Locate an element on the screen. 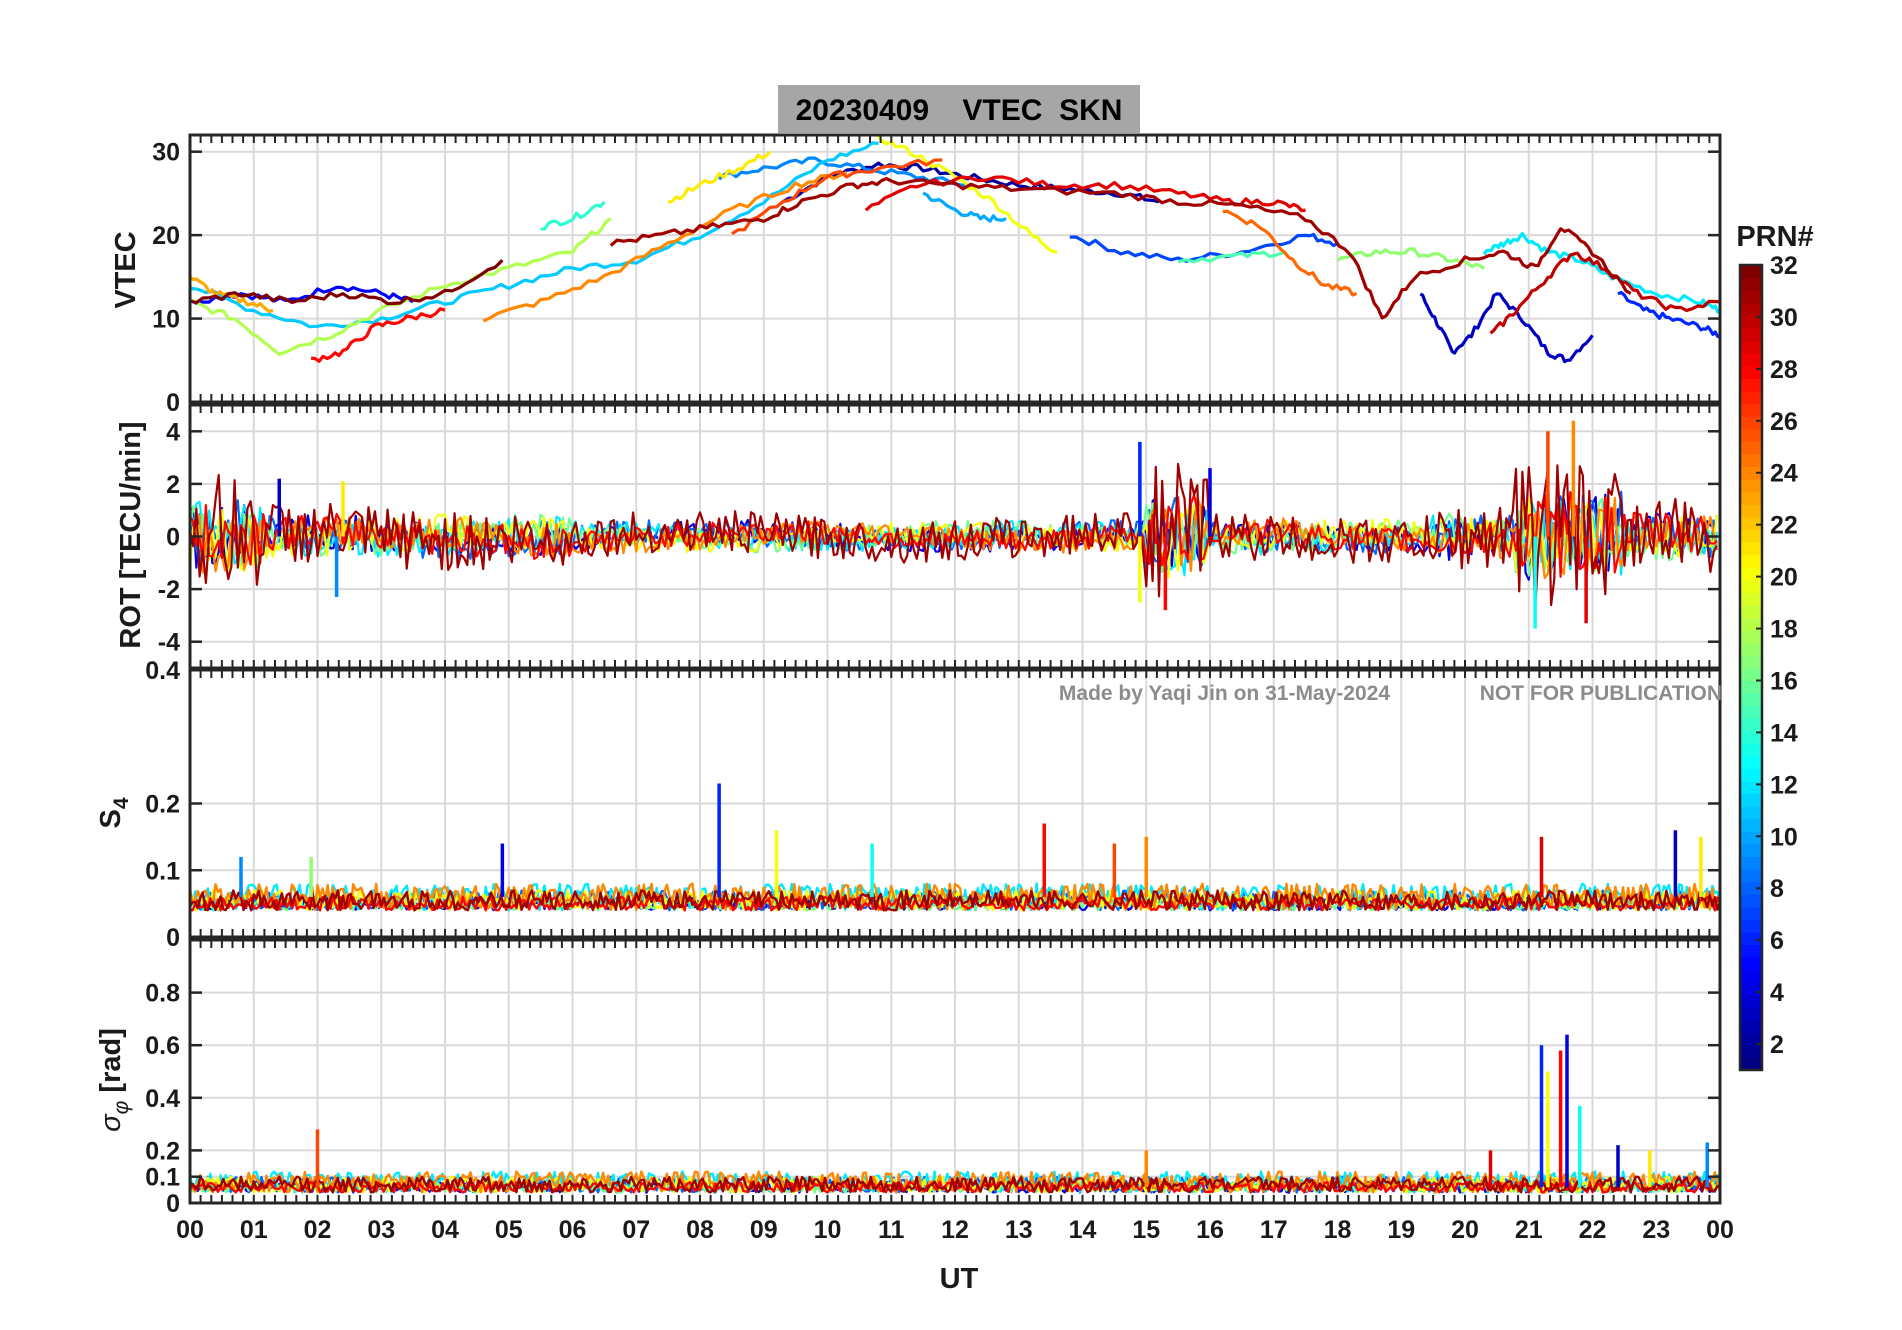  x-tick-label: 16 is located at coordinates (1210, 1230).